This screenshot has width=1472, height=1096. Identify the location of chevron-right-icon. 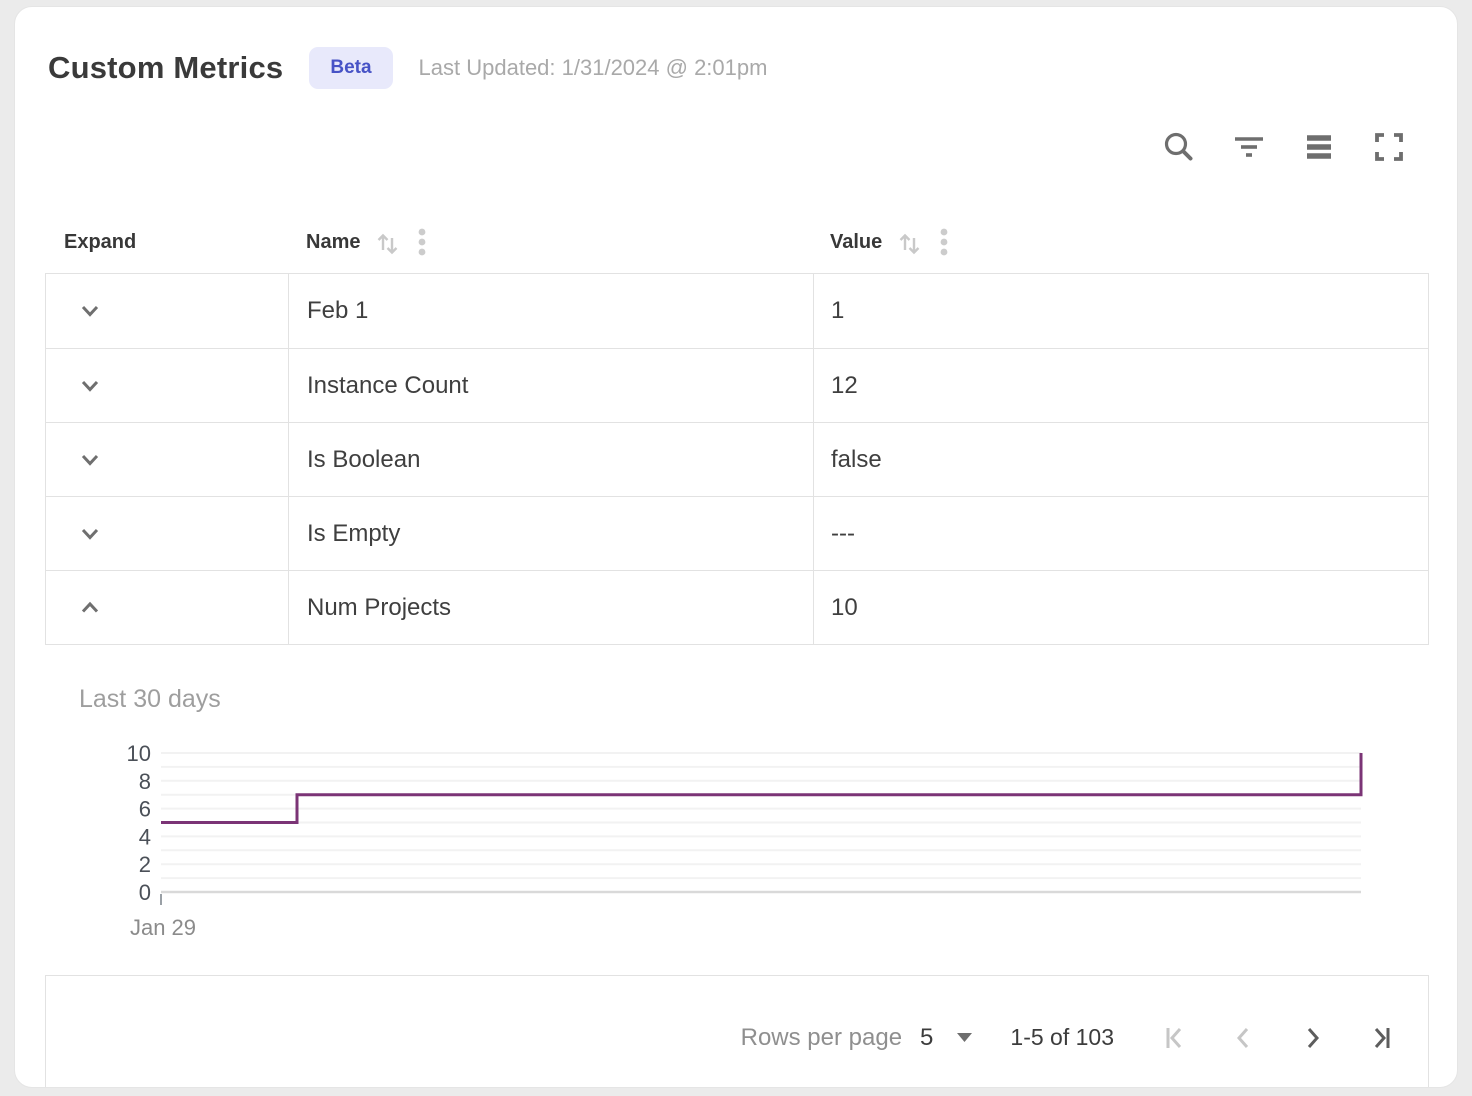
(1313, 1037).